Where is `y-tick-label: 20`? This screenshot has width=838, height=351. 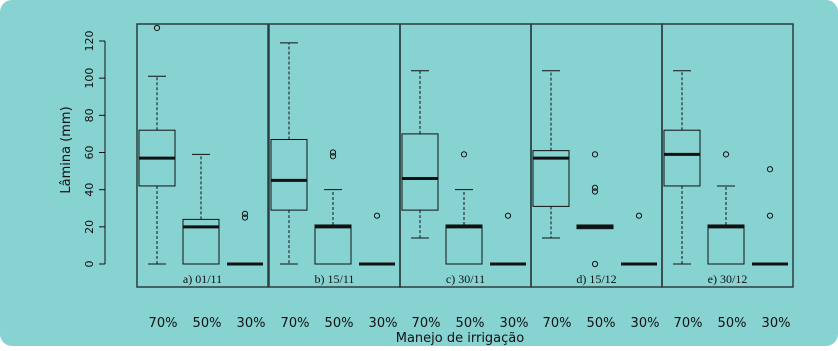 y-tick-label: 20 is located at coordinates (89, 227).